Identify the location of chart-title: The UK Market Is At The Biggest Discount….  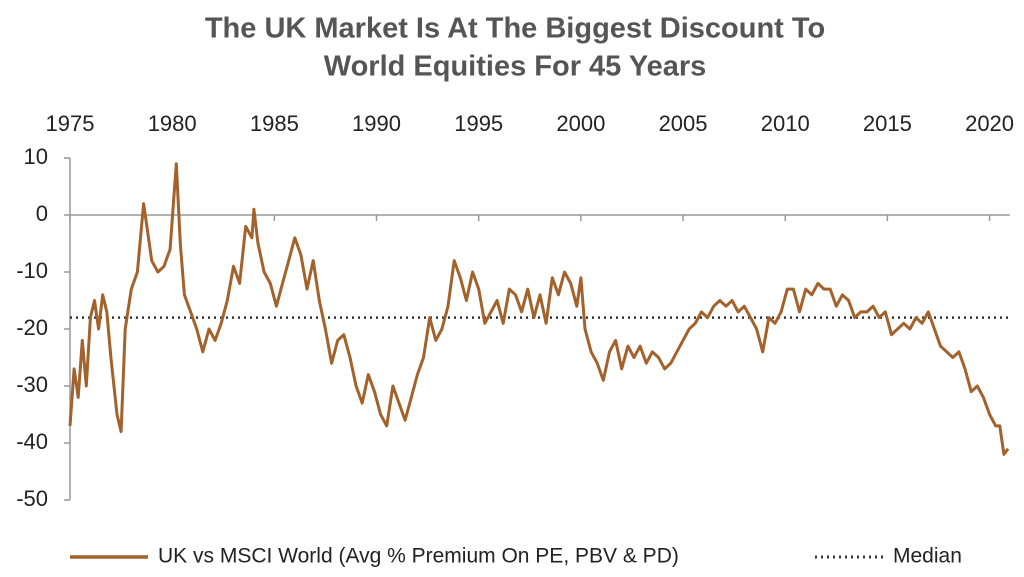
(515, 29).